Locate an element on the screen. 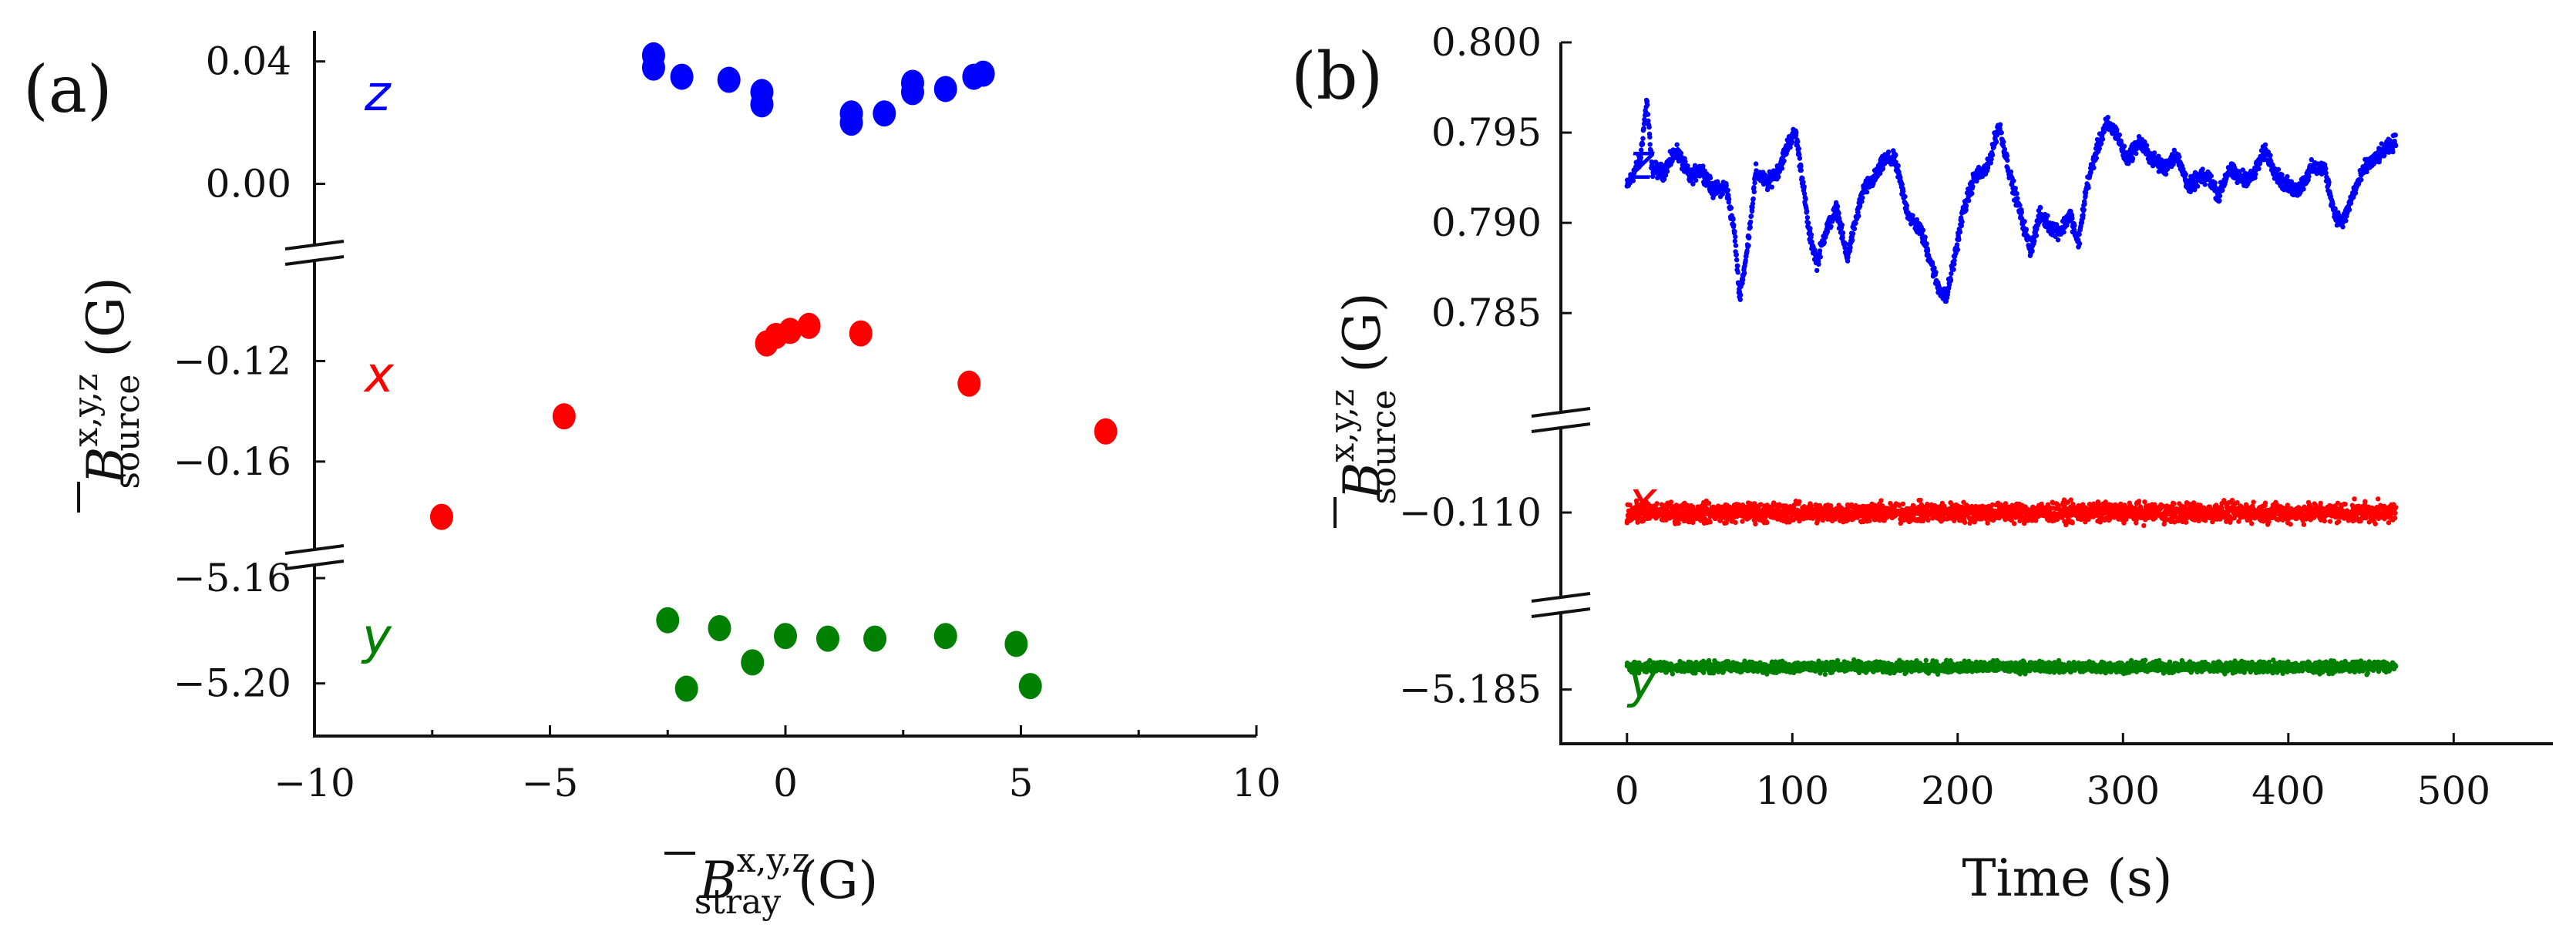 The height and width of the screenshot is (948, 2576). panel-b-y-tick-label: −5.185 is located at coordinates (1470, 689).